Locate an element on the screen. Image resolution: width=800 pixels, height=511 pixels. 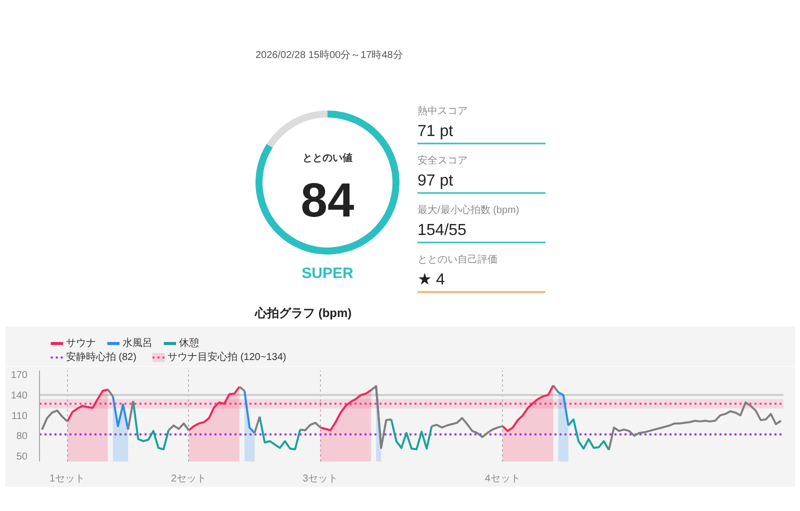
y-tick-label: 140 is located at coordinates (19, 396).